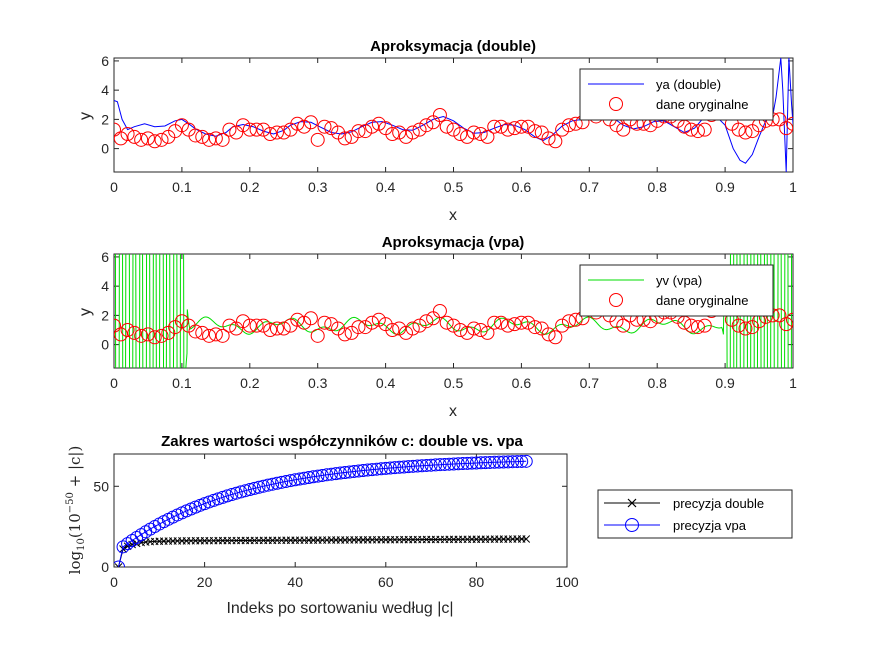 This screenshot has width=875, height=656. What do you see at coordinates (386, 187) in the screenshot?
I see `x-tick-label: 0.4` at bounding box center [386, 187].